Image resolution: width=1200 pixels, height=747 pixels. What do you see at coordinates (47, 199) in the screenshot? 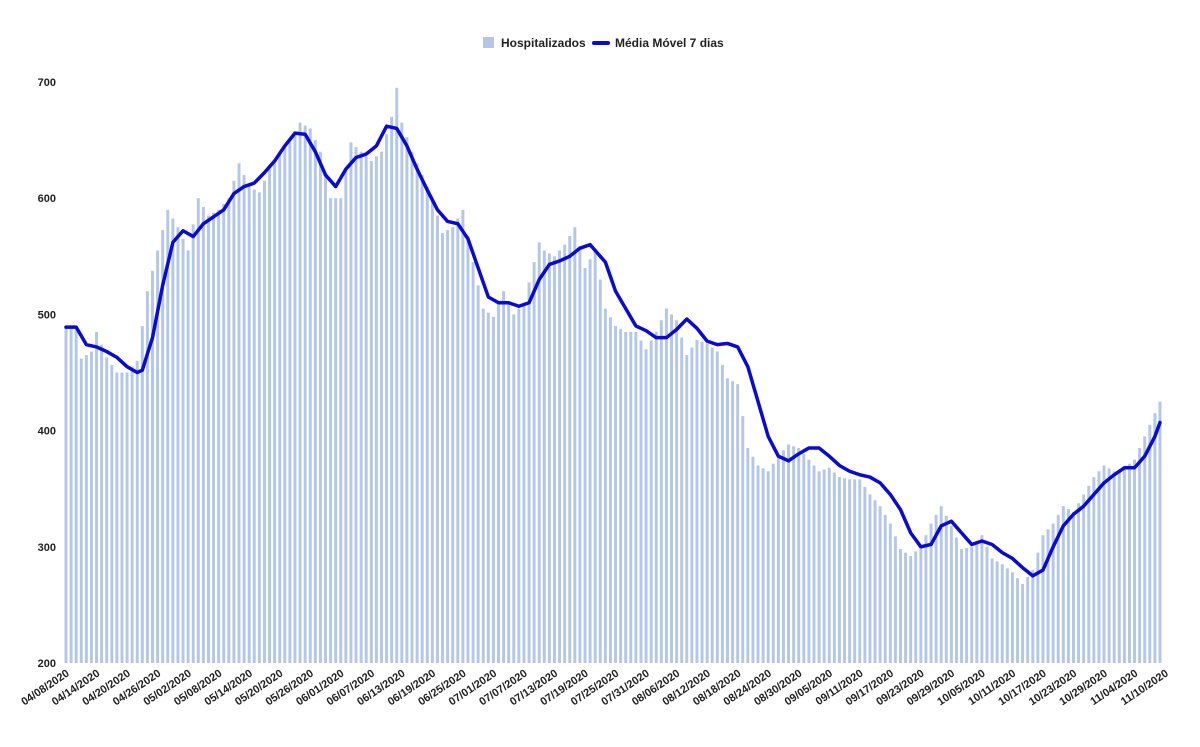
I see `y-tick-label: 600` at bounding box center [47, 199].